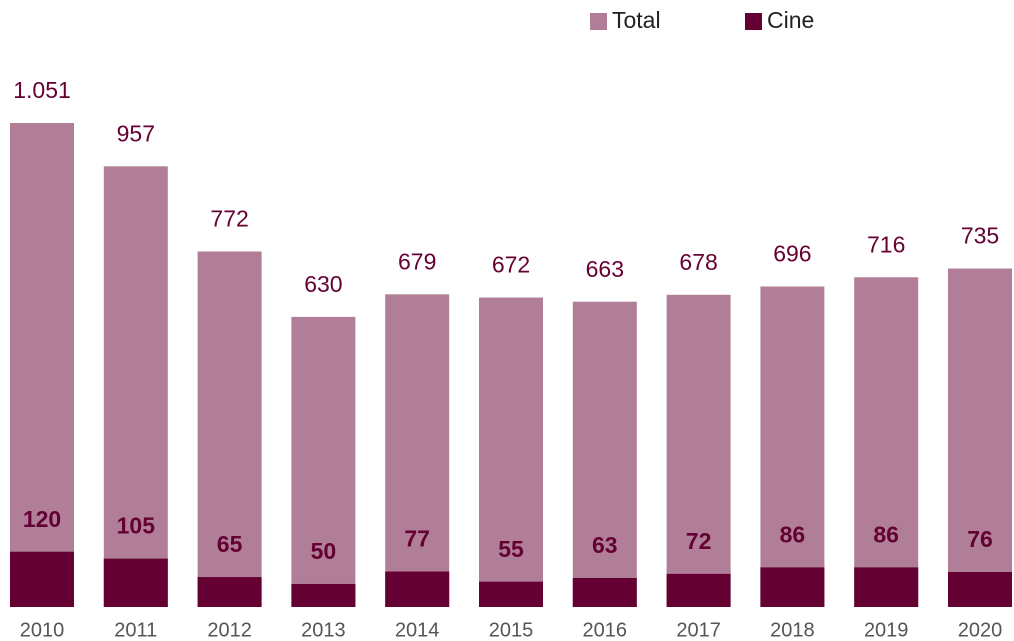 The height and width of the screenshot is (641, 1014). Describe the element at coordinates (323, 630) in the screenshot. I see `x-tick-label: 2013` at that location.